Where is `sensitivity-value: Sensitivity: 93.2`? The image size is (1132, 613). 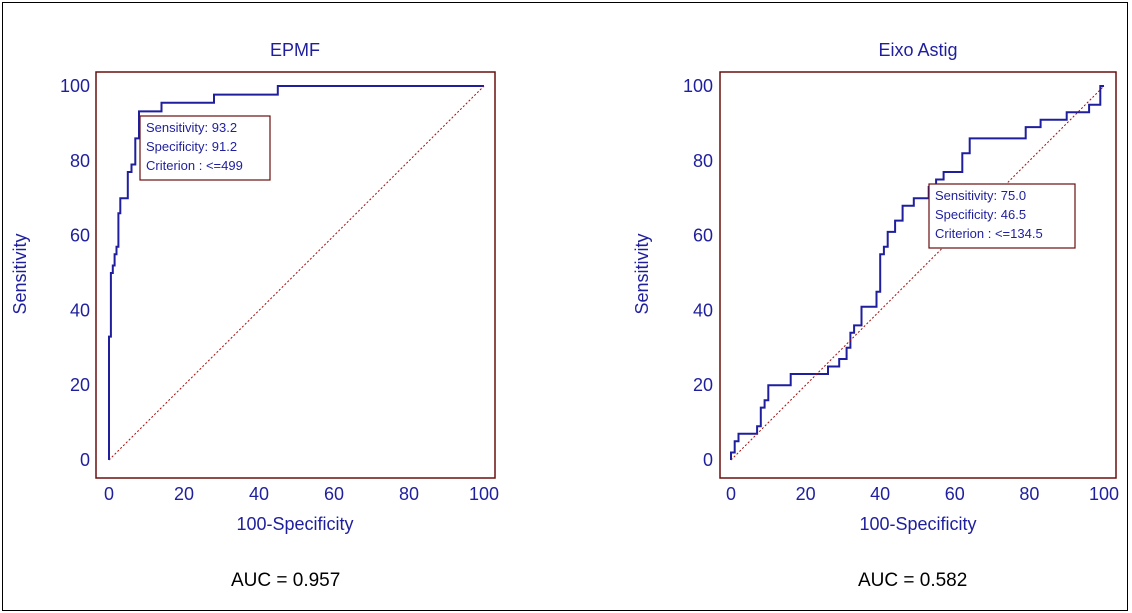
sensitivity-value: Sensitivity: 93.2 is located at coordinates (191, 127).